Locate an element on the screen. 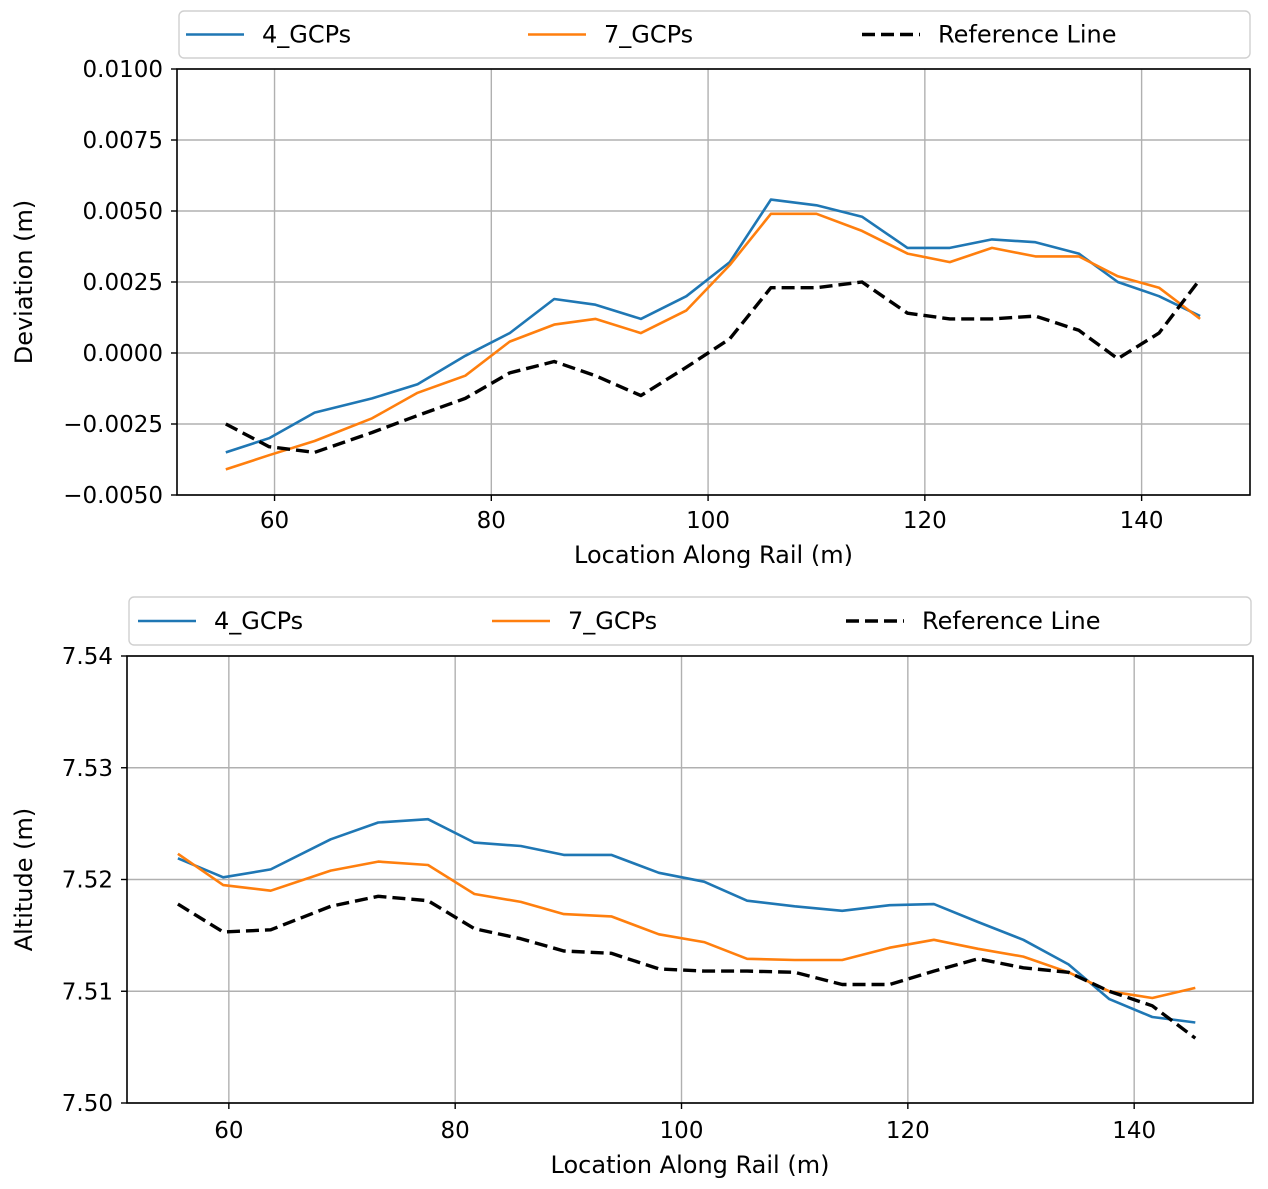 The image size is (1268, 1189). chart-1-x-axis-label: Location Along Rail (m) is located at coordinates (690, 1165).